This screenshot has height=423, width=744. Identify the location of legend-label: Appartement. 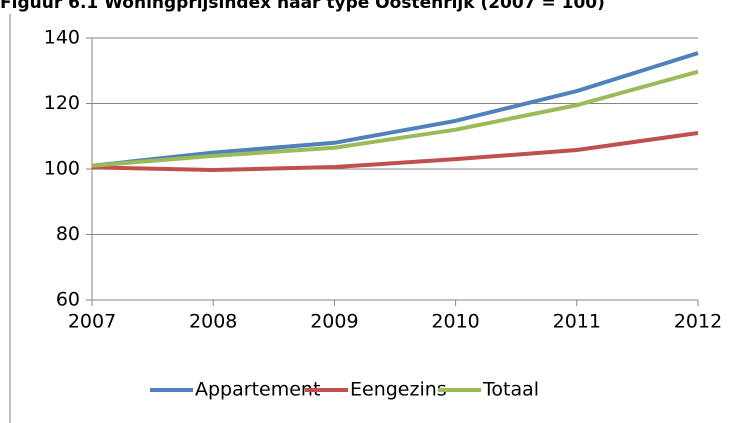
(257, 390).